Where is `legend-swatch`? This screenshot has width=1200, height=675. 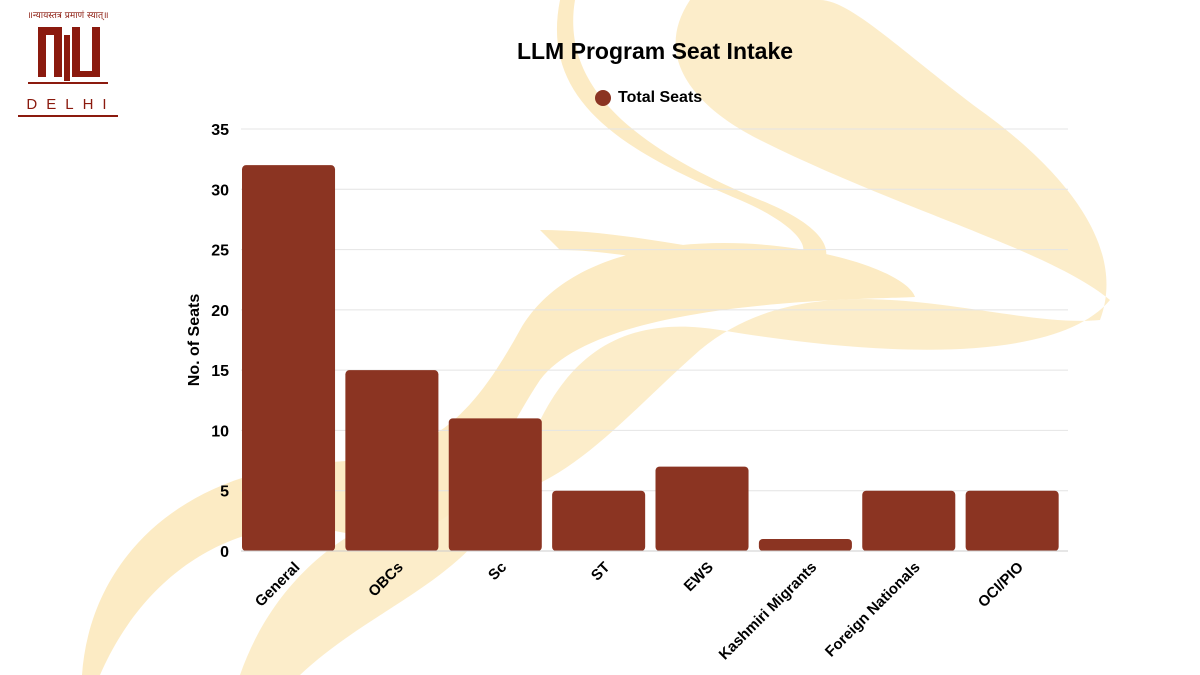 legend-swatch is located at coordinates (603, 98).